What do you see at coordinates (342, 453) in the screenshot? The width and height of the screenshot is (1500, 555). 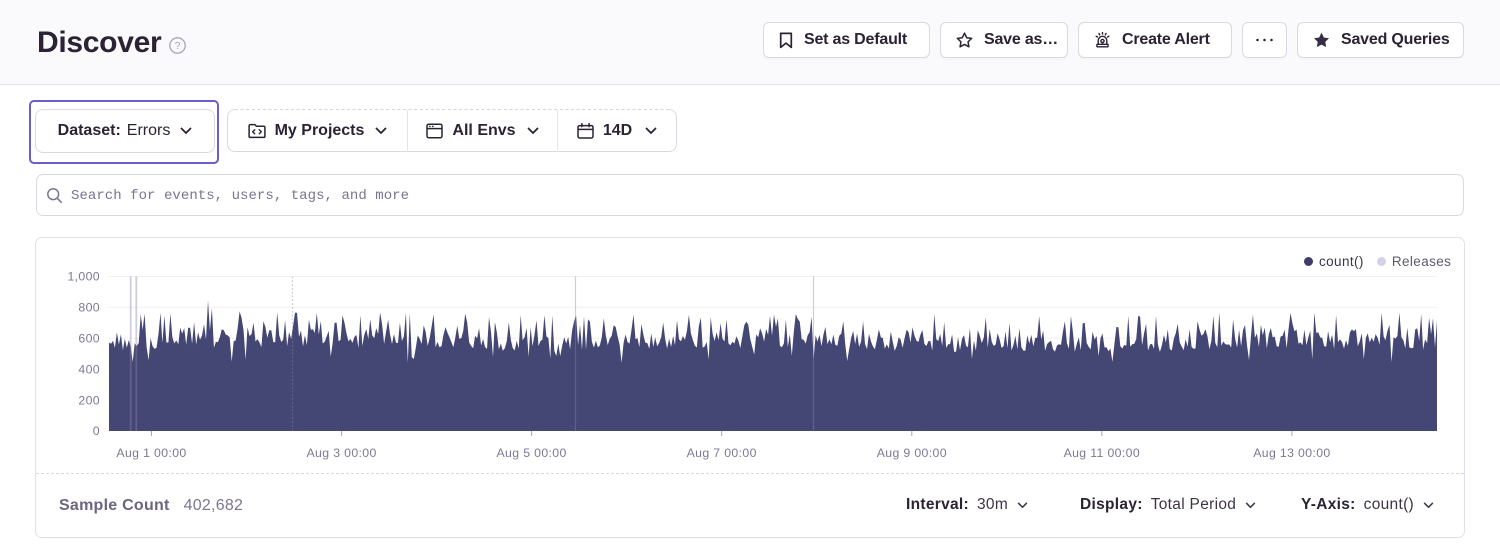 I see `svg-text: Aug 3 00:00` at bounding box center [342, 453].